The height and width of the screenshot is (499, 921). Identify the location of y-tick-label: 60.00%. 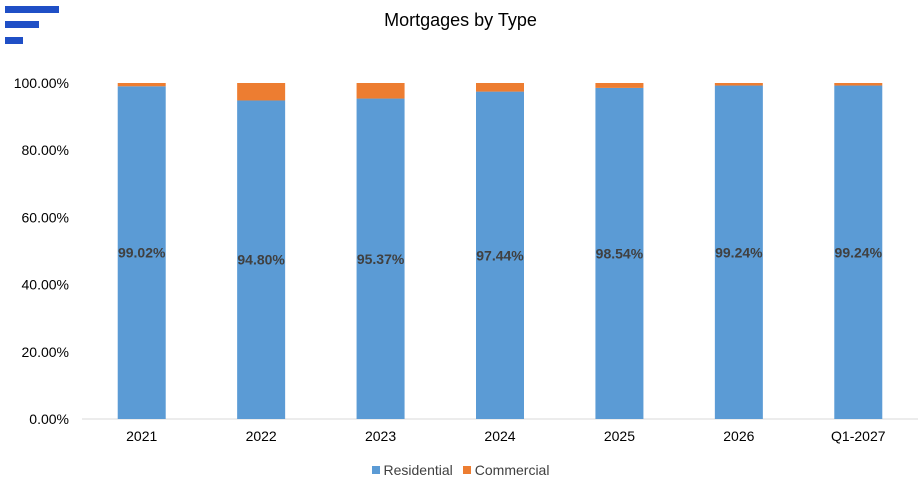
(45, 217).